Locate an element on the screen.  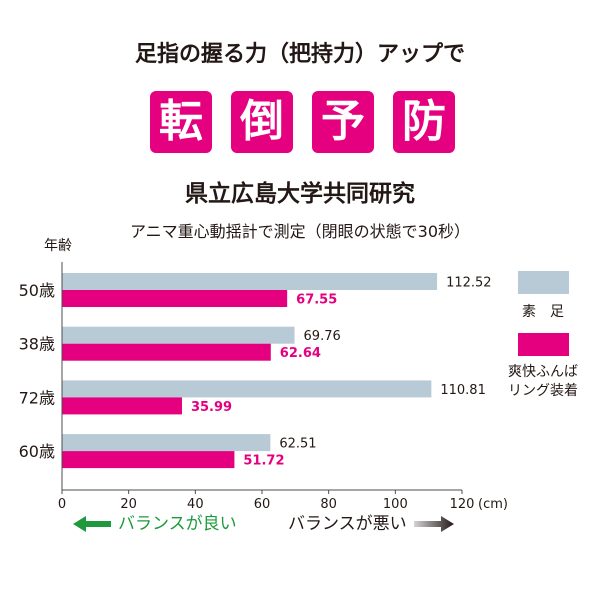
x-tick-label-4: 60 is located at coordinates (262, 504).